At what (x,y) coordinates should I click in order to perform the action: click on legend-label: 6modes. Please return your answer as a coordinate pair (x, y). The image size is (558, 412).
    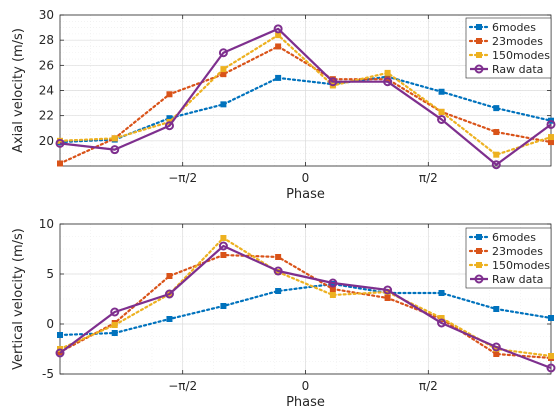
    Looking at the image, I should click on (514, 237).